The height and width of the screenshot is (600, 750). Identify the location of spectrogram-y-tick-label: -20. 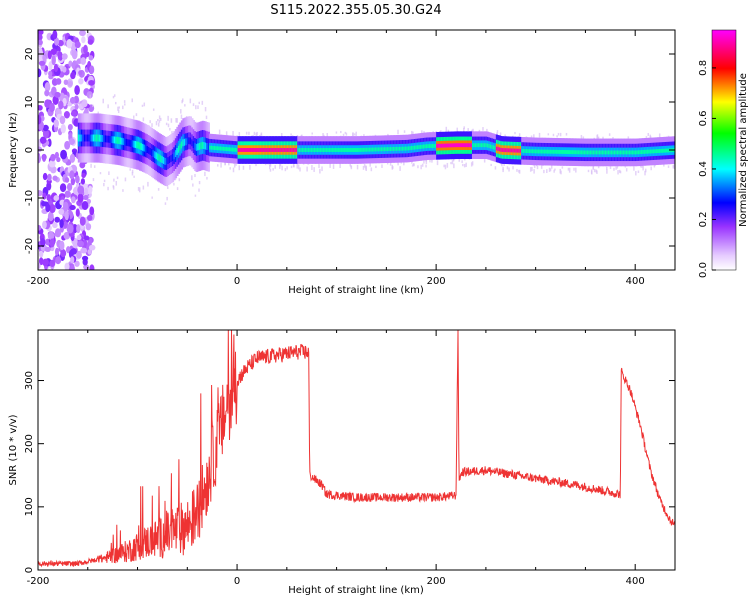
(29, 246).